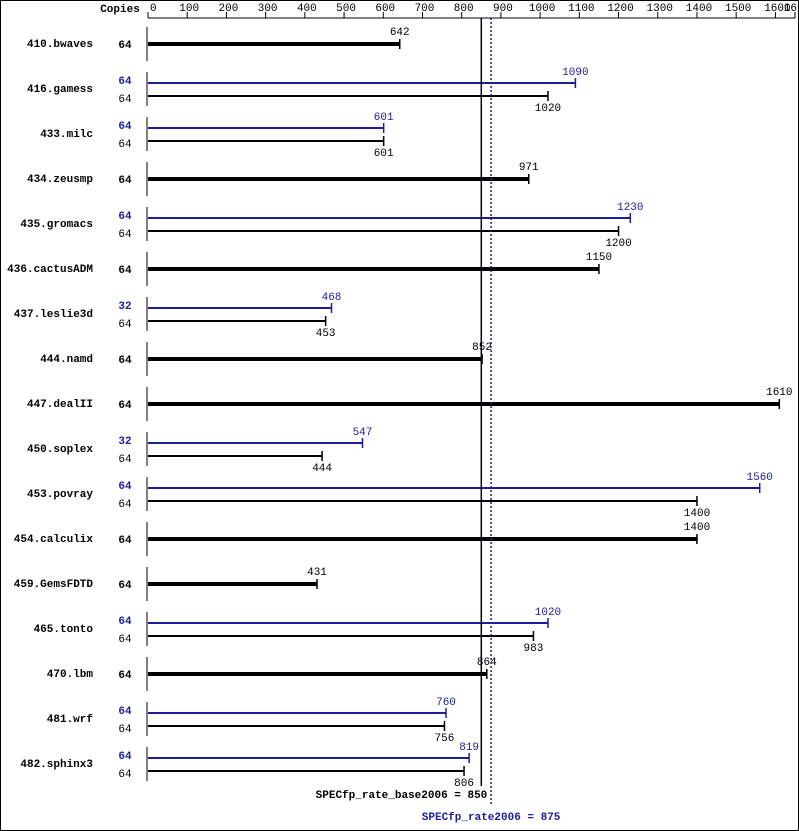  I want to click on peak-value-label: 468, so click(332, 298).